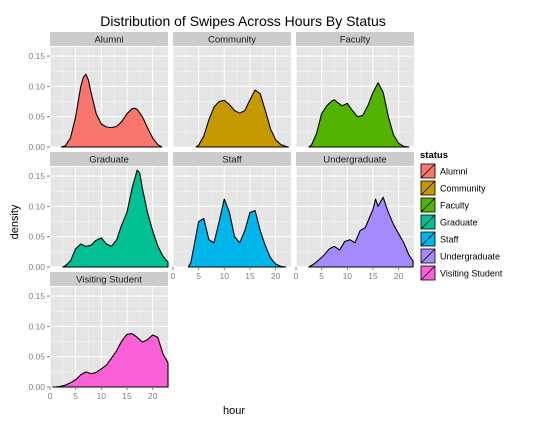 The height and width of the screenshot is (427, 549). I want to click on facet-strip-label: Alumni, so click(108, 40).